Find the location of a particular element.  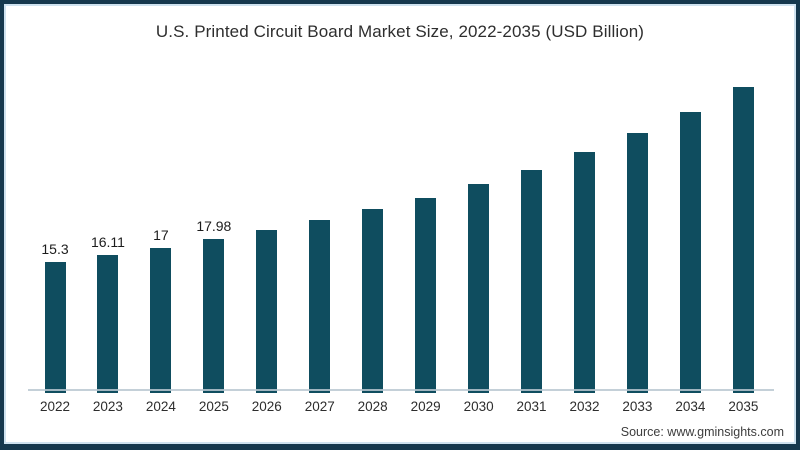

x-axis-label-2024: 2024 is located at coordinates (160, 406).